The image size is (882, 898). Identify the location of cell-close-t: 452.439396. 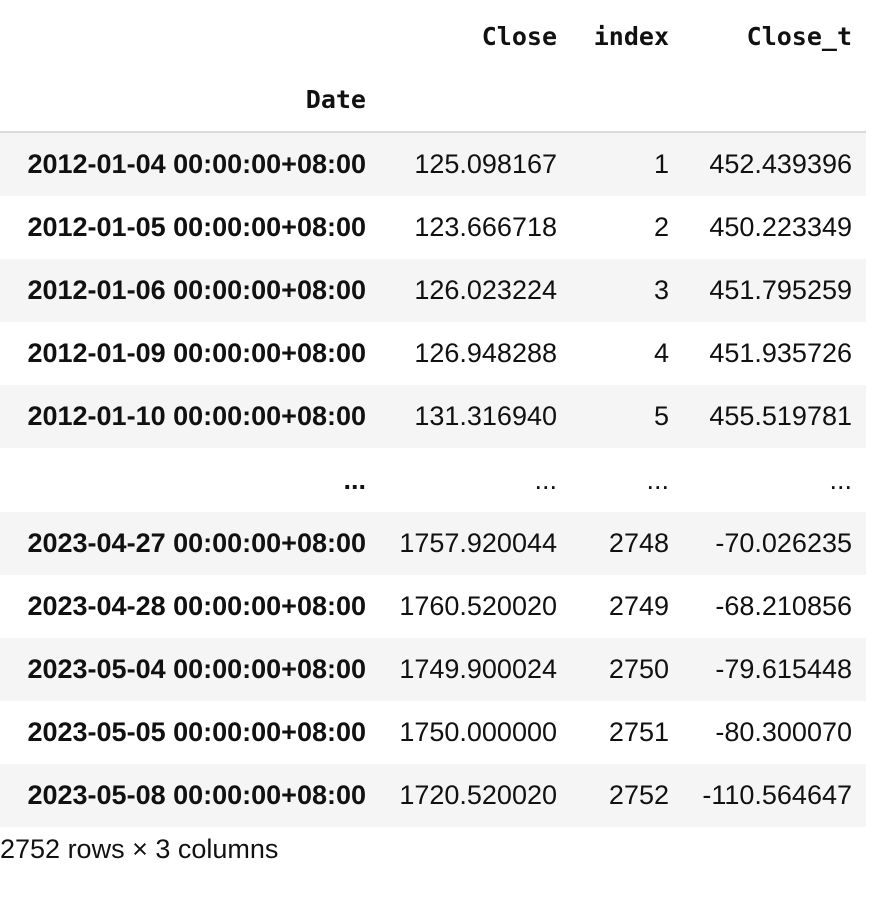
(780, 164).